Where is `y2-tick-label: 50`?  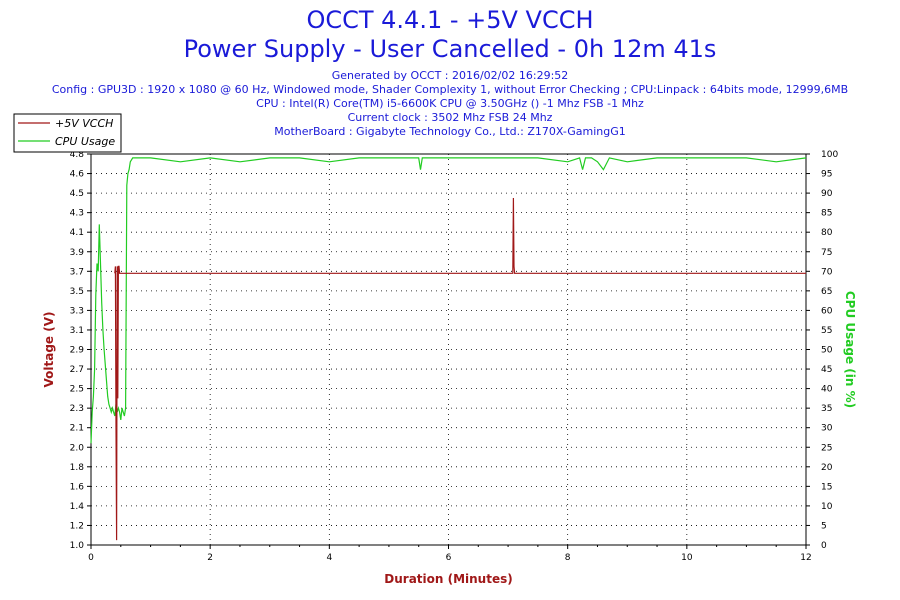 y2-tick-label: 50 is located at coordinates (827, 351).